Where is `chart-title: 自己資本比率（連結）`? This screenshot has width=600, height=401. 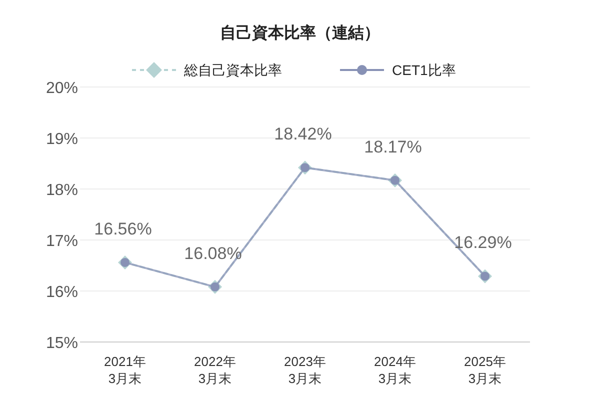
chart-title: 自己資本比率（連結） is located at coordinates (300, 32).